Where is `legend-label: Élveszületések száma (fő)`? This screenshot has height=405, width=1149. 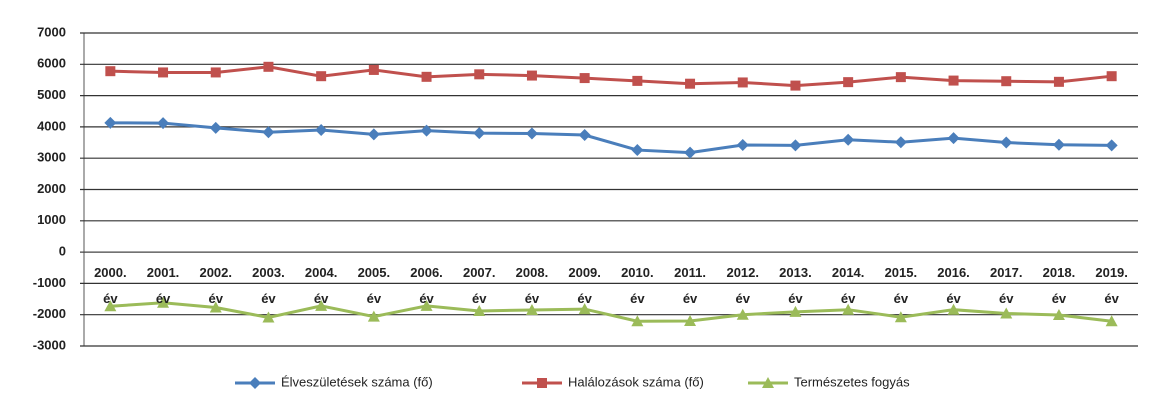
legend-label: Élveszületések száma (fő) is located at coordinates (357, 381).